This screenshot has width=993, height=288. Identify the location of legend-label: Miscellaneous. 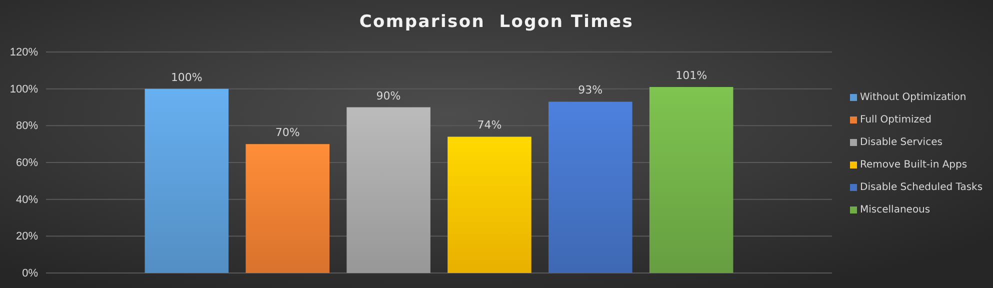
(895, 210).